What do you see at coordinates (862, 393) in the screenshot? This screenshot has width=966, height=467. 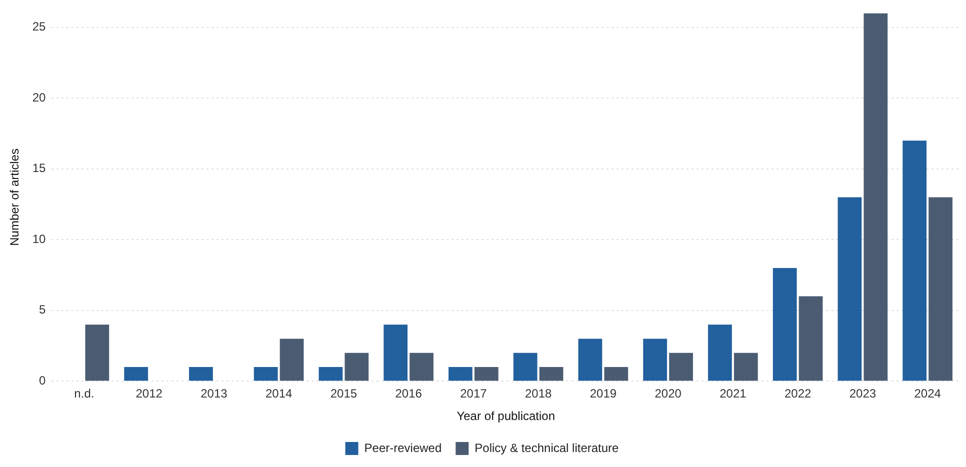 I see `x-tick-label: 2023` at bounding box center [862, 393].